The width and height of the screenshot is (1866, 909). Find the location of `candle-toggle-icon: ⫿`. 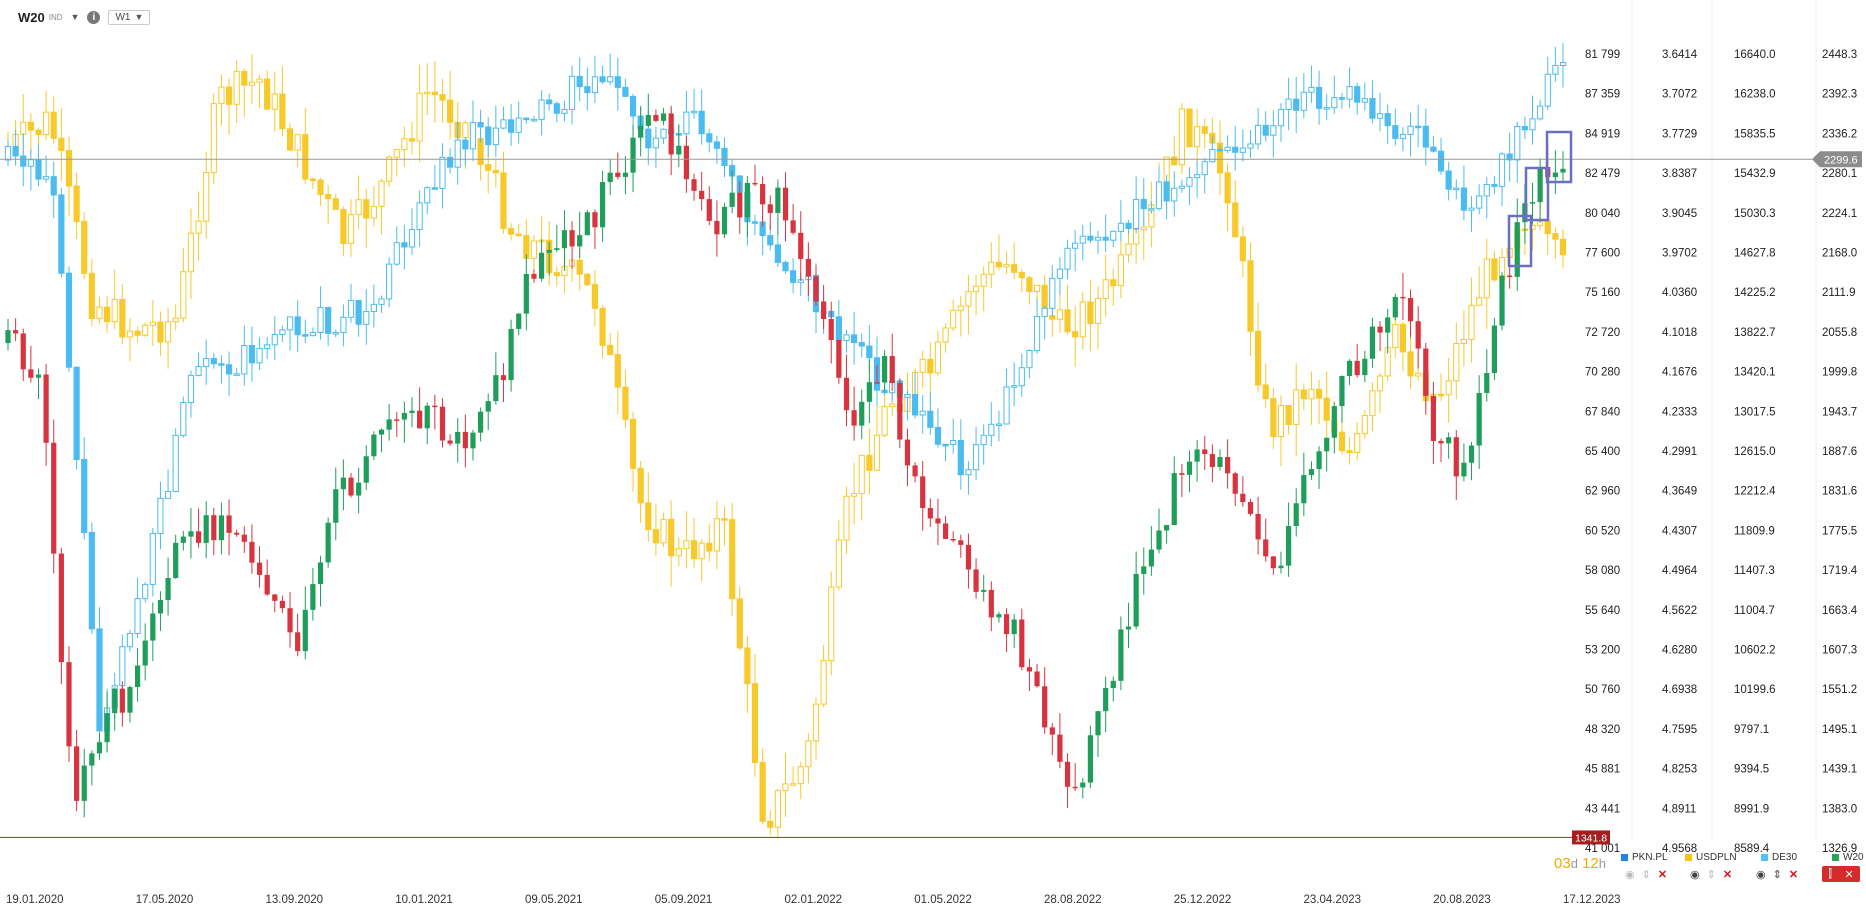

candle-toggle-icon: ⫿ is located at coordinates (1830, 873).